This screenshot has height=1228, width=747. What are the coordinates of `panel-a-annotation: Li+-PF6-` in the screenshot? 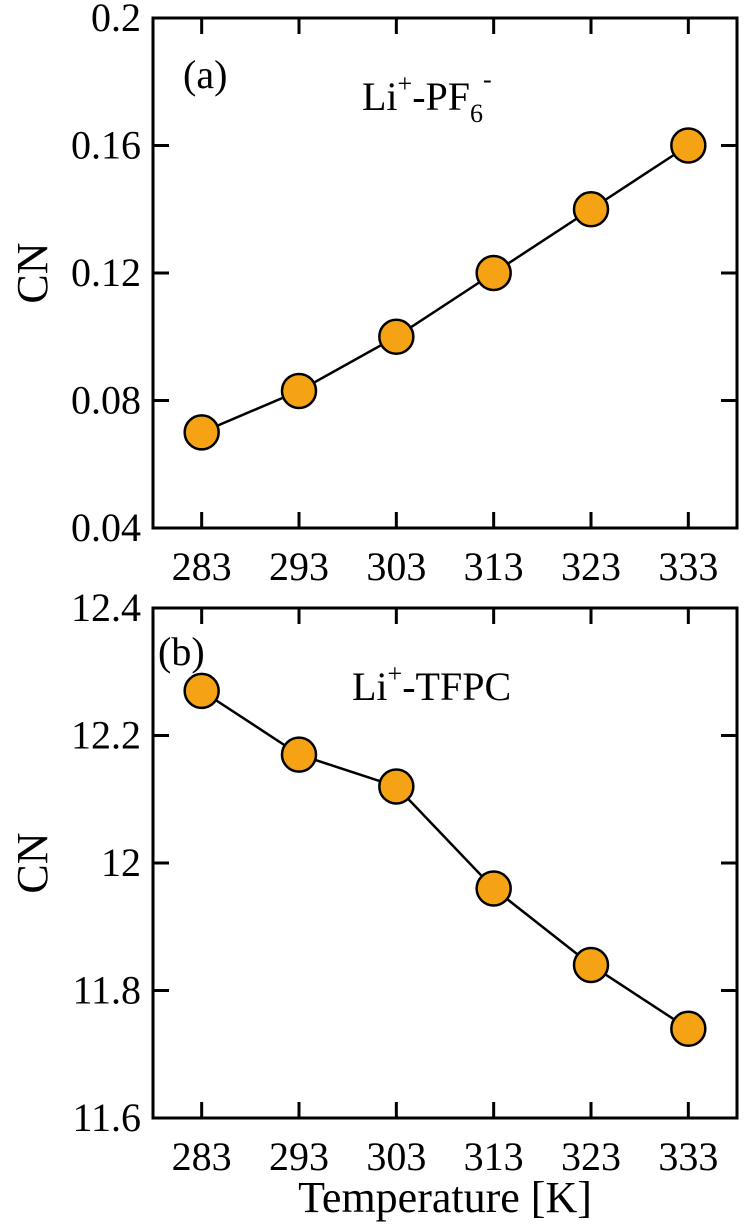 It's located at (427, 96).